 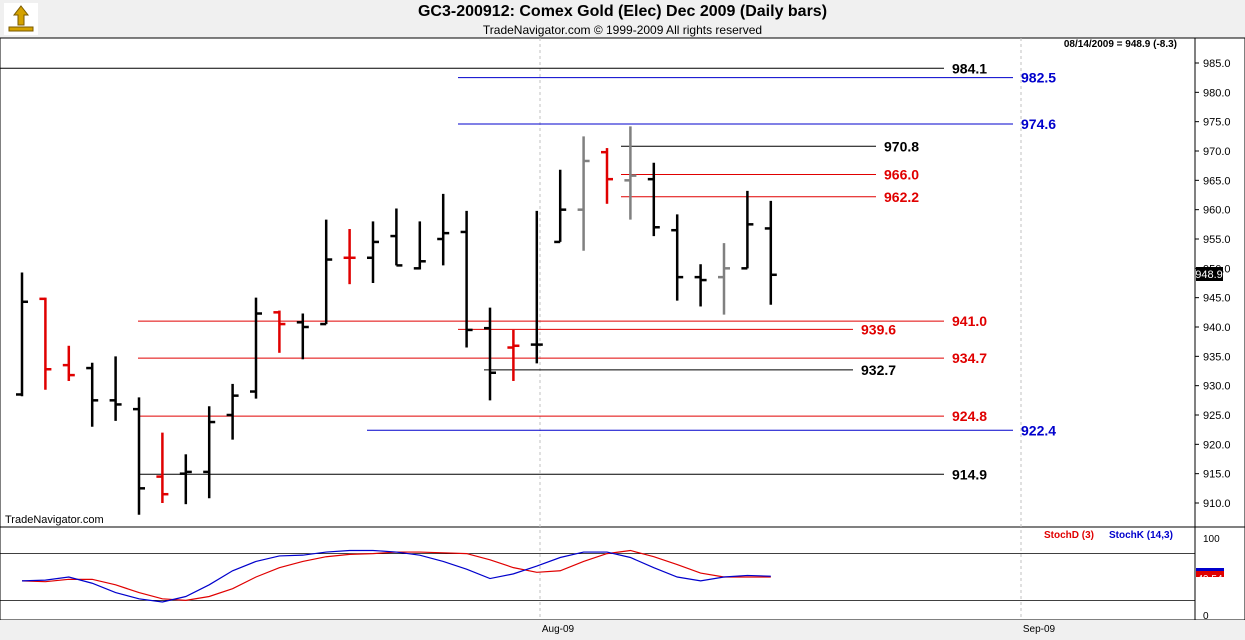 What do you see at coordinates (1219, 282) in the screenshot?
I see `price-axis` at bounding box center [1219, 282].